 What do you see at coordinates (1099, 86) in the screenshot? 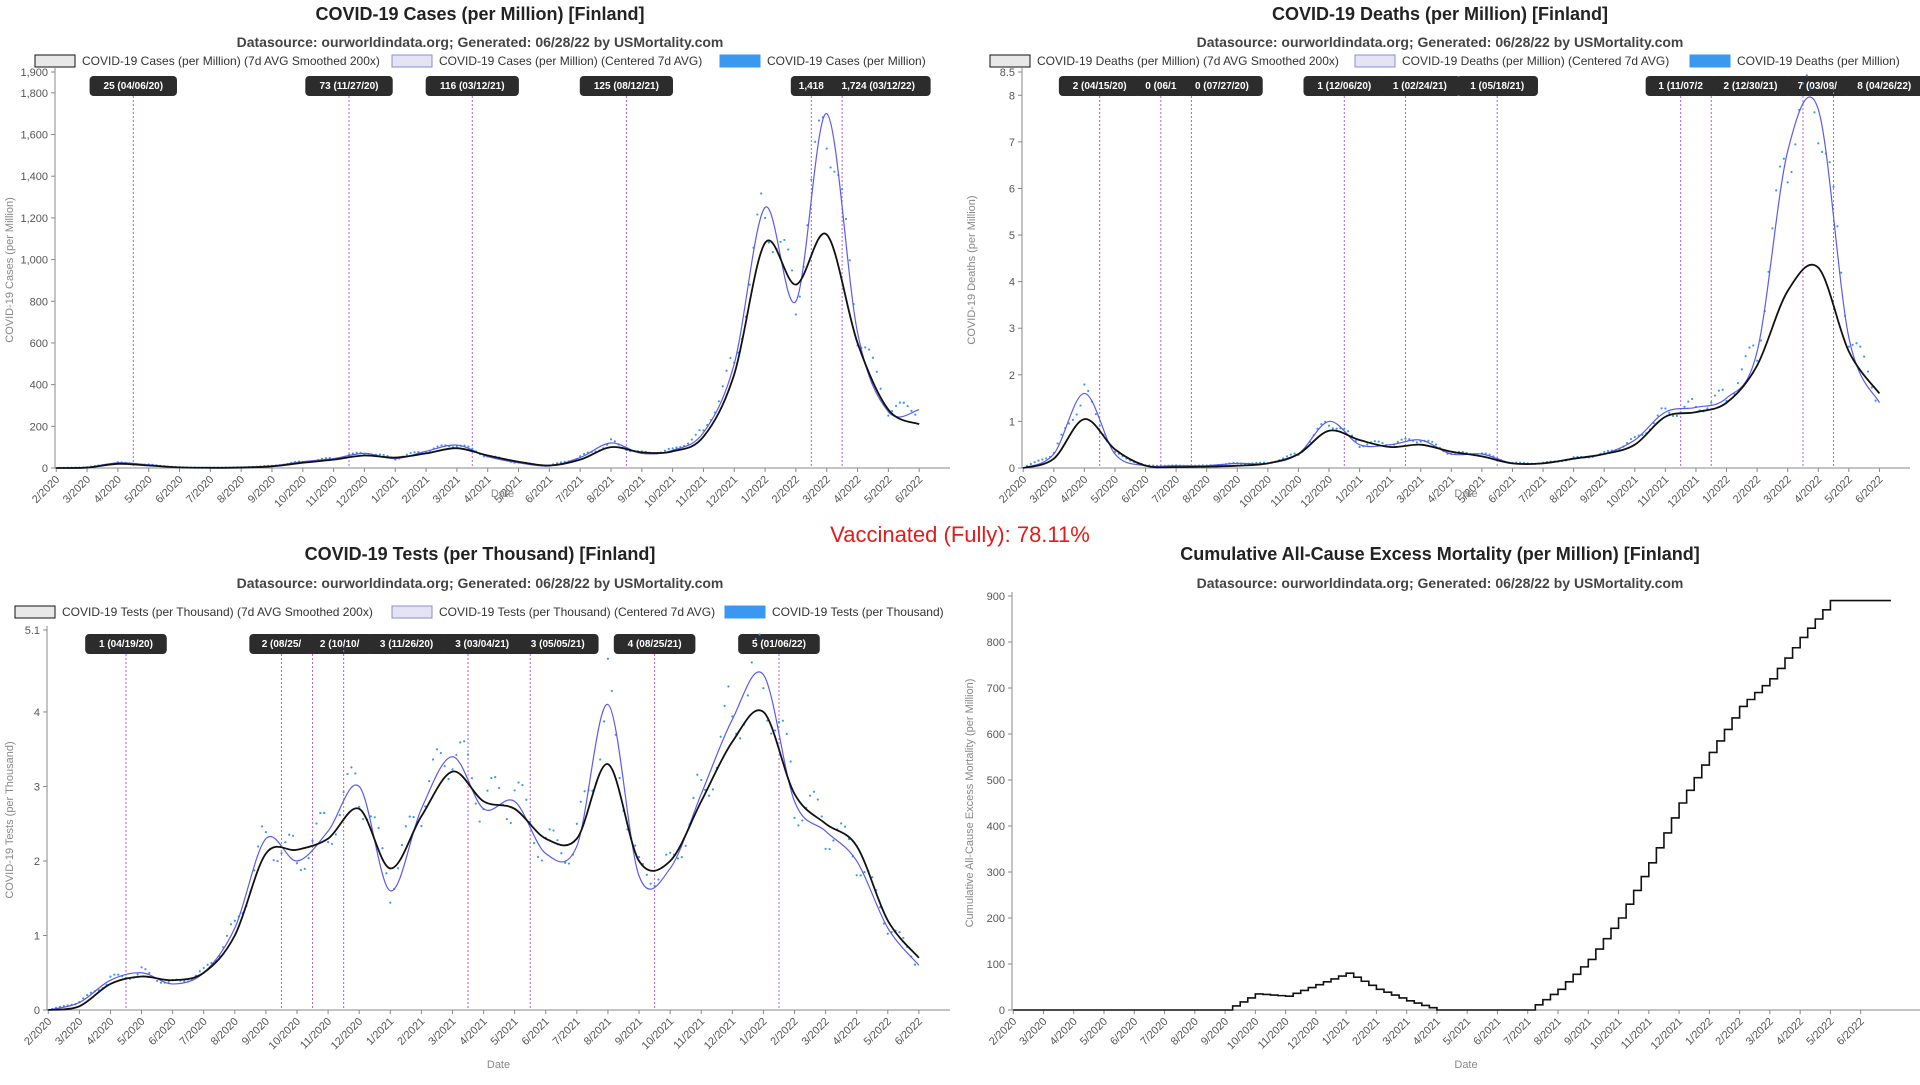
I see `annotation-marker: 2 (04/15/20)` at bounding box center [1099, 86].